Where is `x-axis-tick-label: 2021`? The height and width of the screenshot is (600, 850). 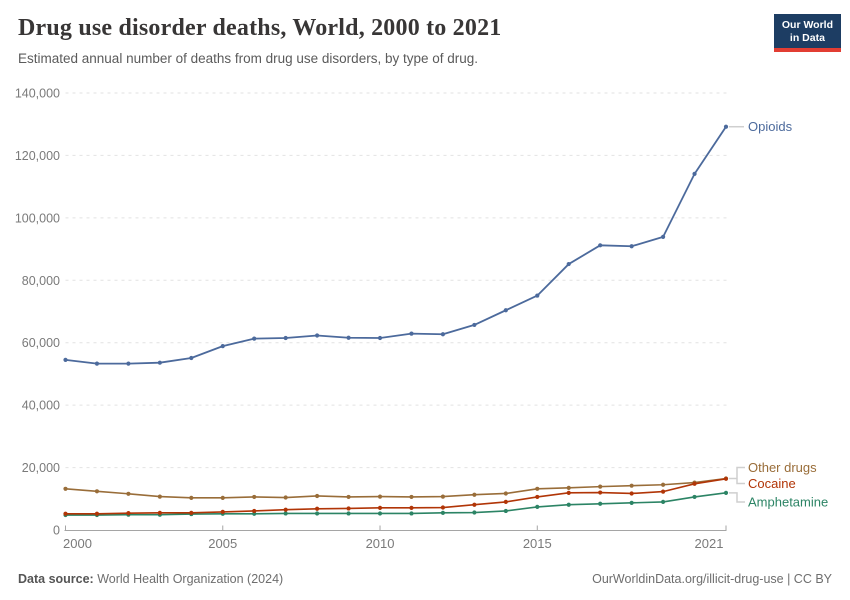
x-axis-tick-label: 2021 is located at coordinates (709, 543).